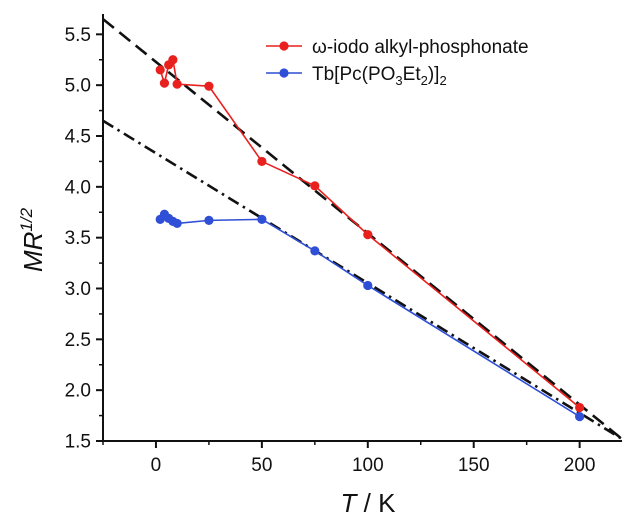 Image resolution: width=632 pixels, height=523 pixels. Describe the element at coordinates (78, 137) in the screenshot. I see `y-tick-label: 4.5` at that location.